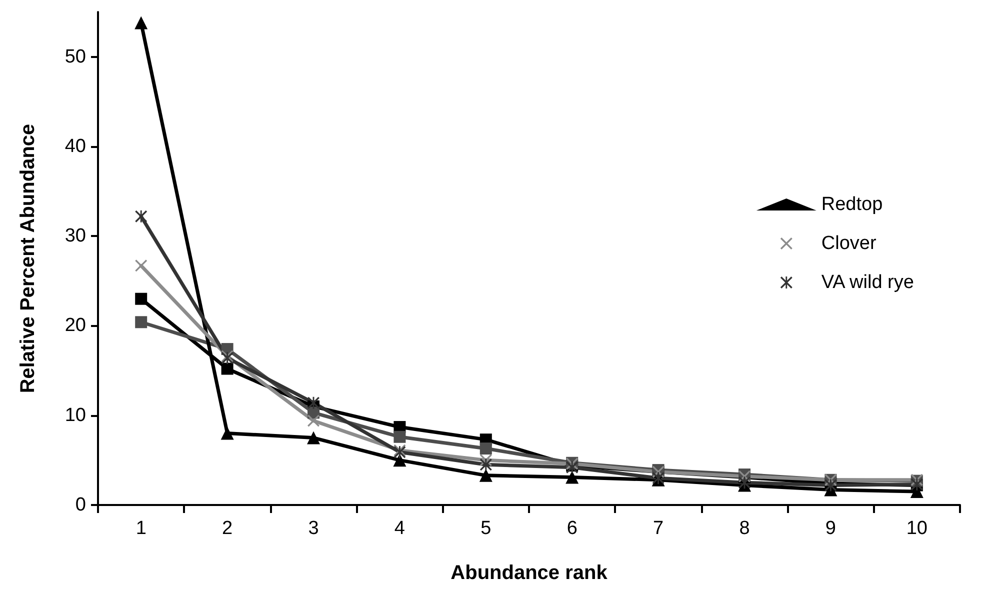  What do you see at coordinates (529, 573) in the screenshot?
I see `x-axis-title: Abundance rank` at bounding box center [529, 573].